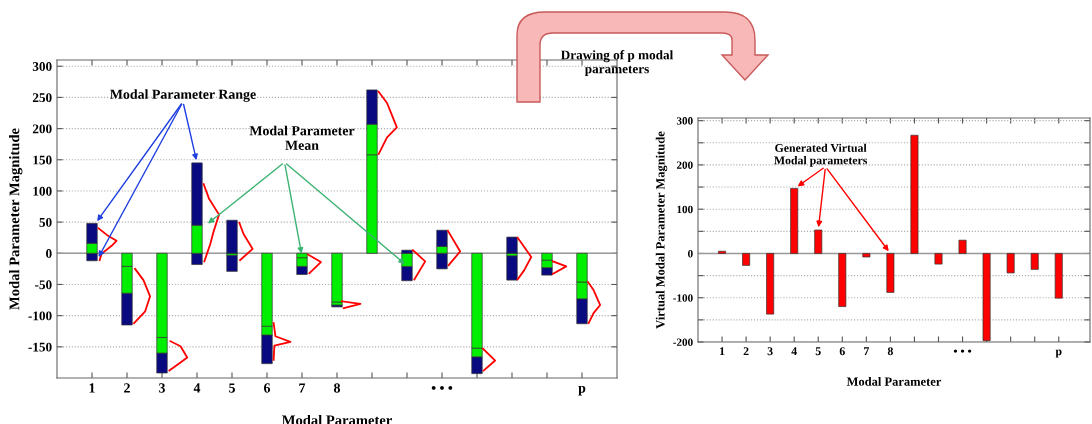 The width and height of the screenshot is (1092, 424). Describe the element at coordinates (43, 285) in the screenshot. I see `y-tick-label: -50` at that location.